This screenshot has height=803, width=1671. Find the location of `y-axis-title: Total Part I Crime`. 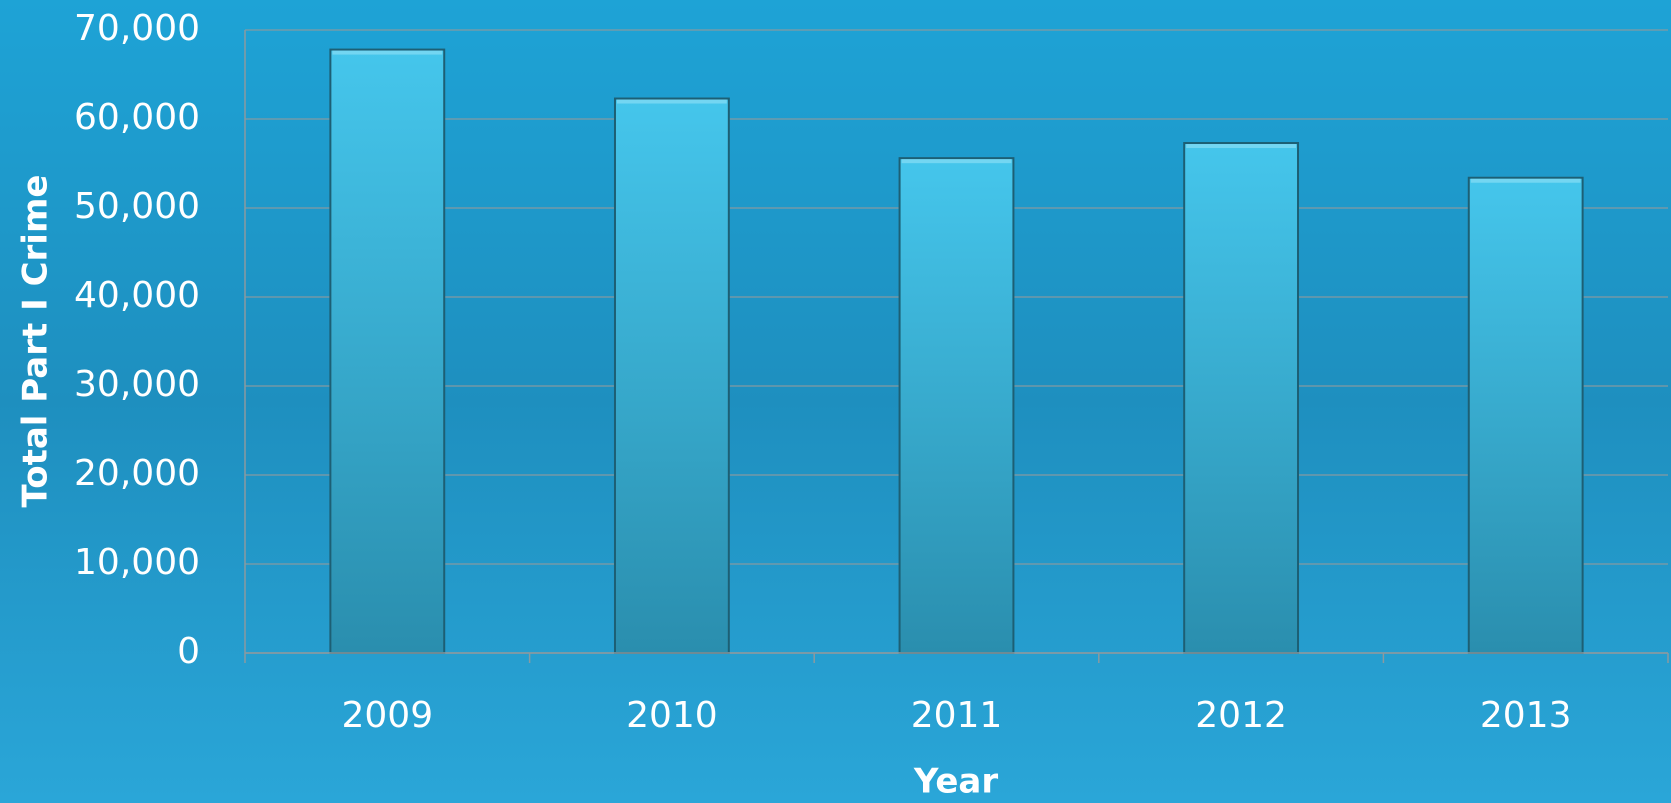

y-axis-title: Total Part I Crime is located at coordinates (36, 341).